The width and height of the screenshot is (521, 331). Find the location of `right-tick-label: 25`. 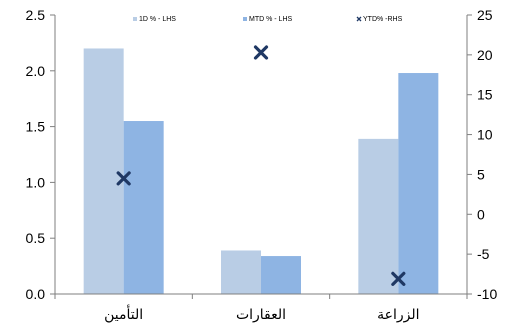

right-tick-label: 25 is located at coordinates (485, 15).